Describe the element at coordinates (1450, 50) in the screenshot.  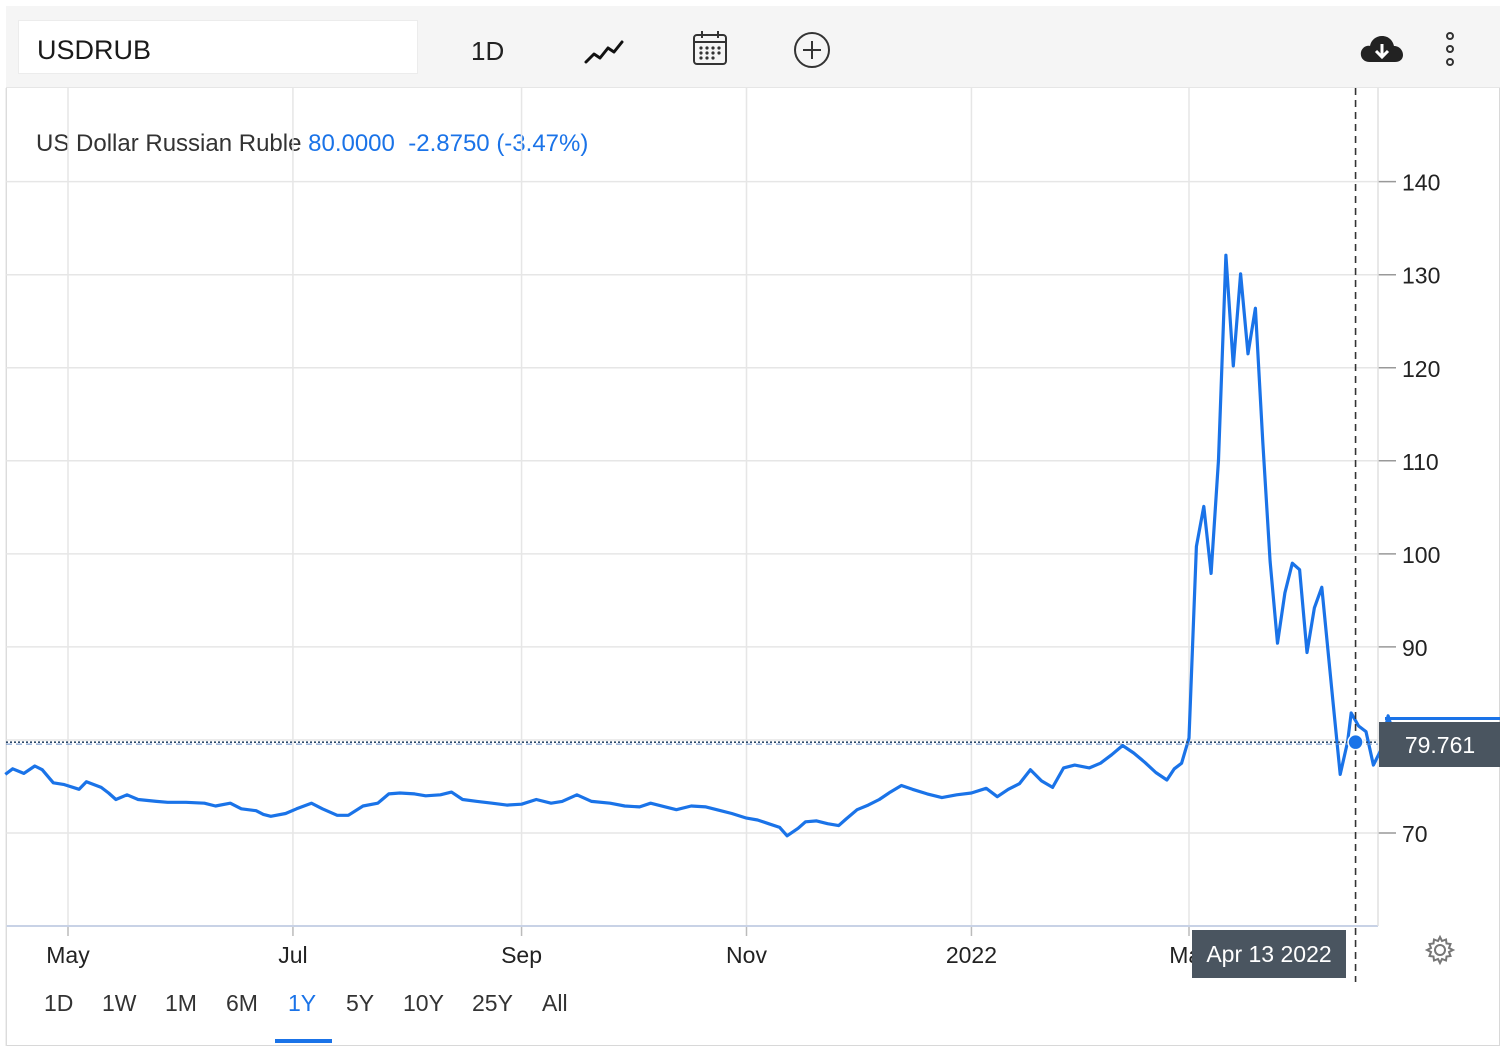
I see `more-vertical-icon` at that location.